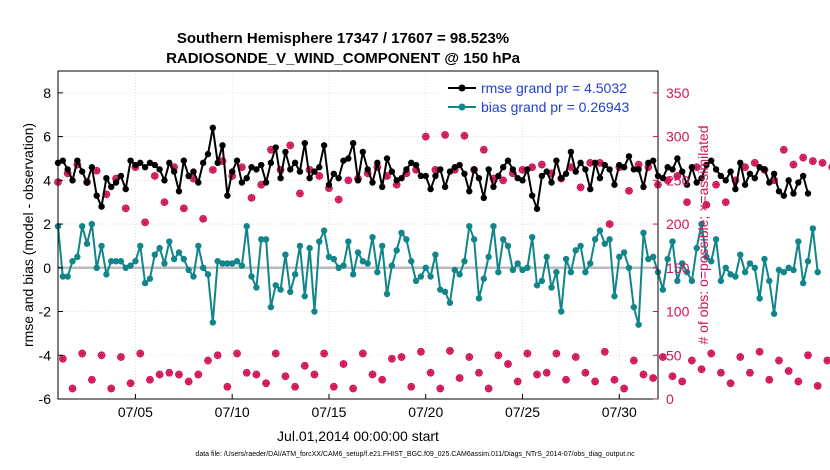  What do you see at coordinates (670, 399) in the screenshot?
I see `y2-tick-label: 0` at bounding box center [670, 399].